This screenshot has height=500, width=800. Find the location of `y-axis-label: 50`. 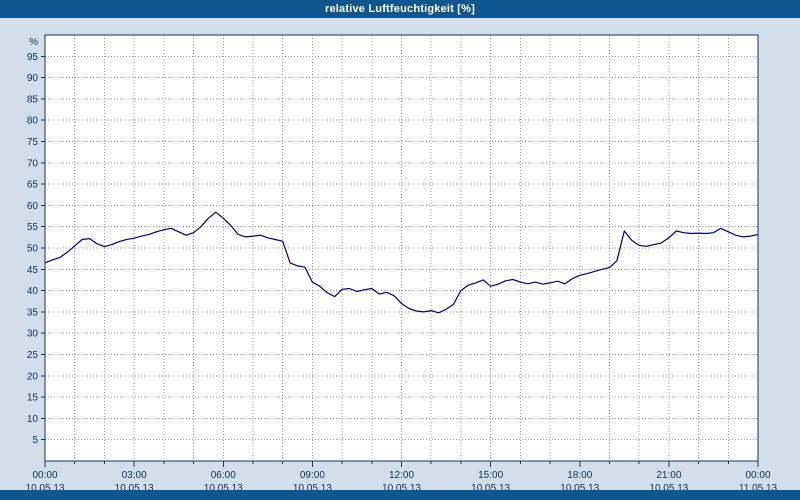

y-axis-label: 50 is located at coordinates (33, 249).